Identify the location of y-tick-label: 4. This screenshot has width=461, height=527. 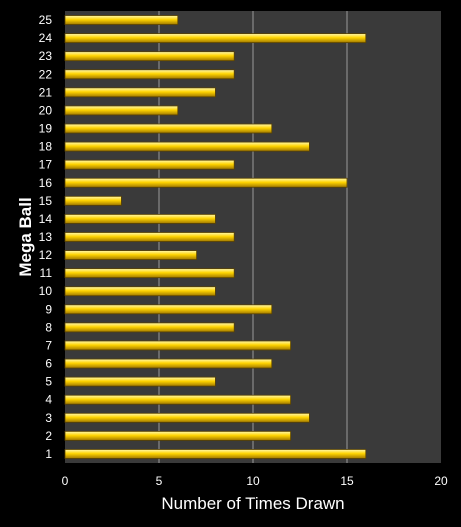
(48, 400).